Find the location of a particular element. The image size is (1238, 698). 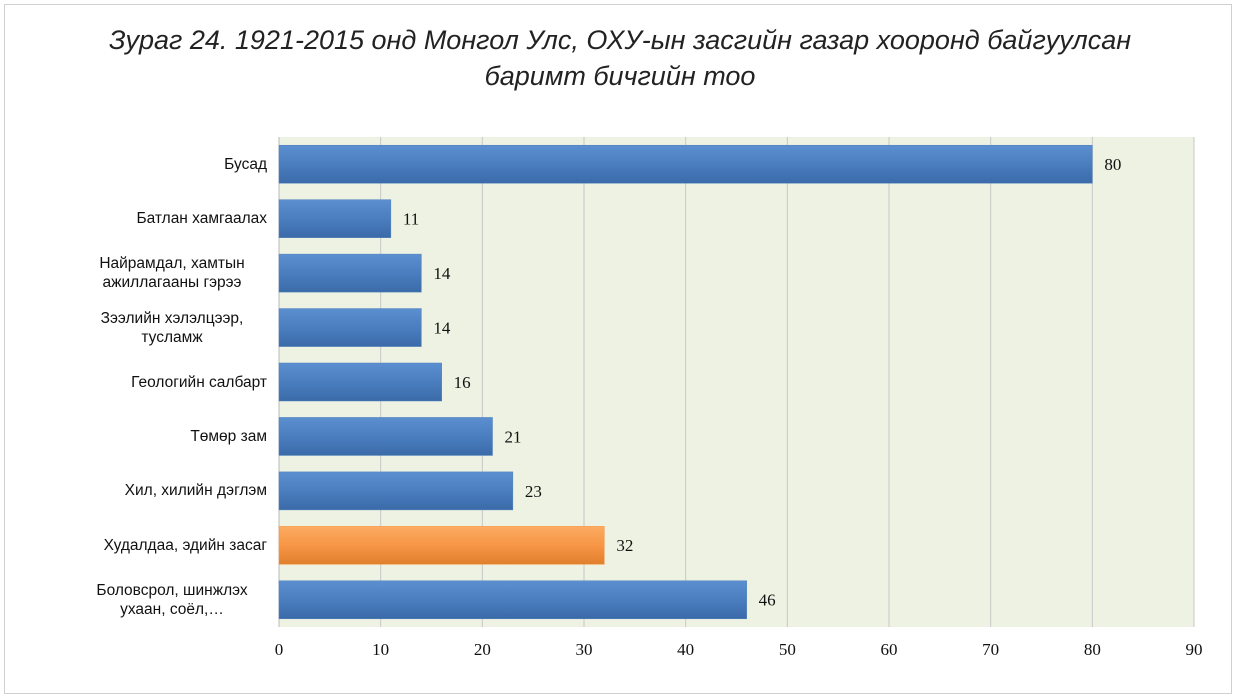

value-label: 32 is located at coordinates (624, 545).